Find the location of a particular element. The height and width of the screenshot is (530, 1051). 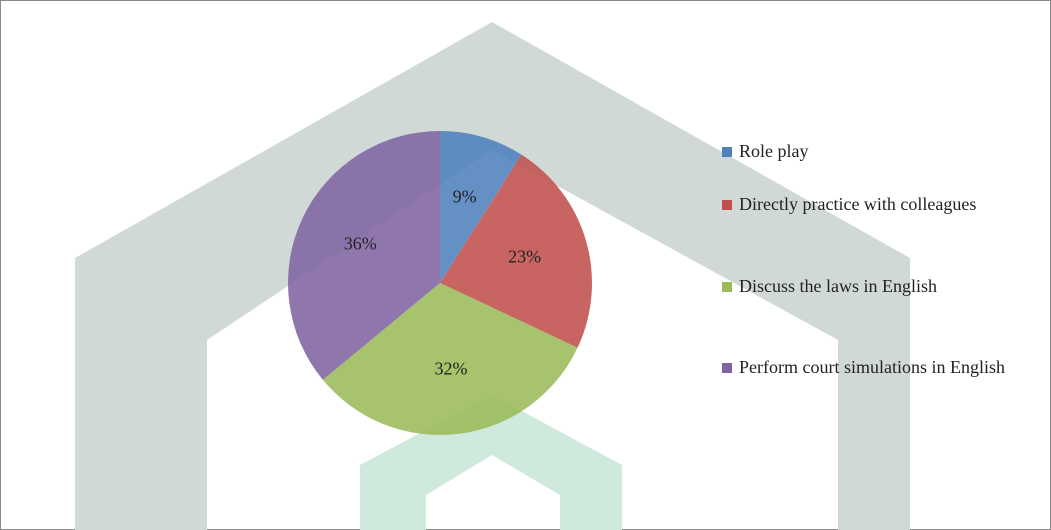

data-label: 23% is located at coordinates (524, 257).